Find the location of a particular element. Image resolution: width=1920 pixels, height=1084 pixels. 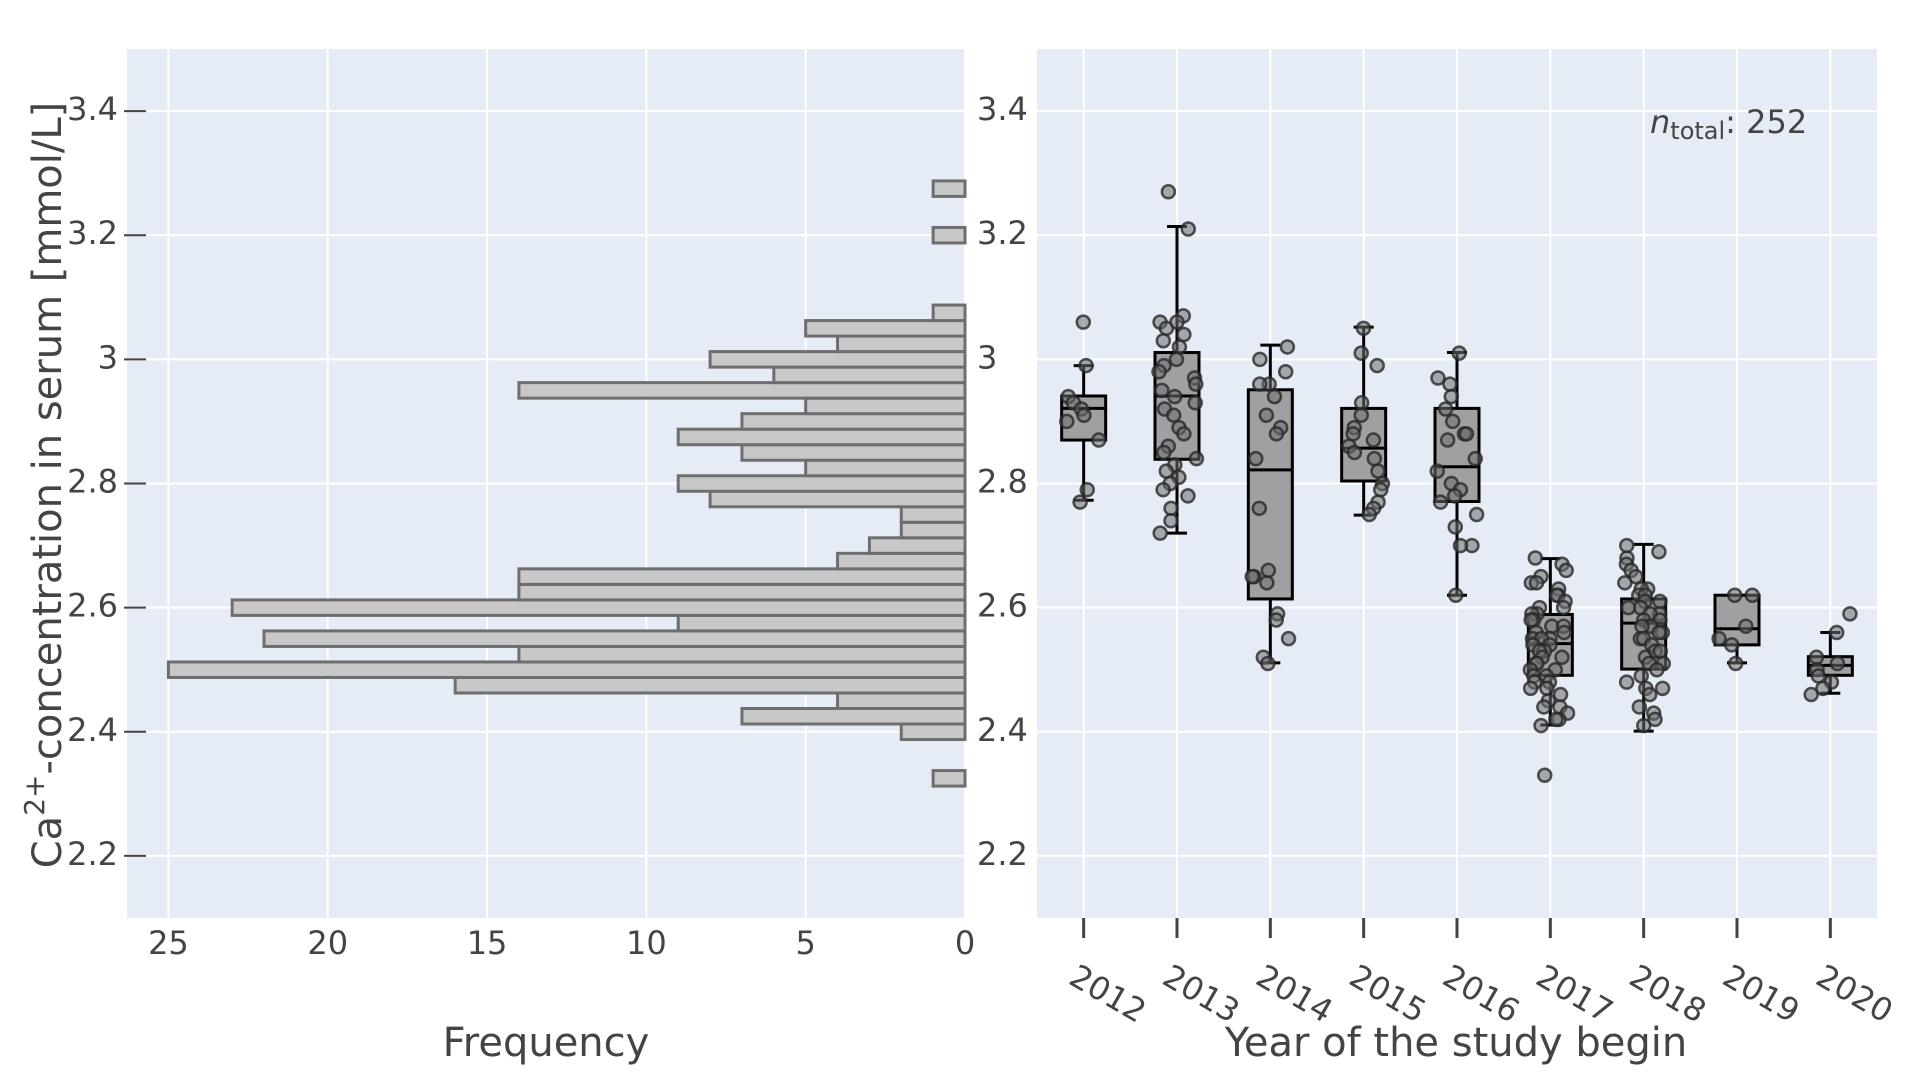

y-tick-label: 2.8 is located at coordinates (1002, 482).